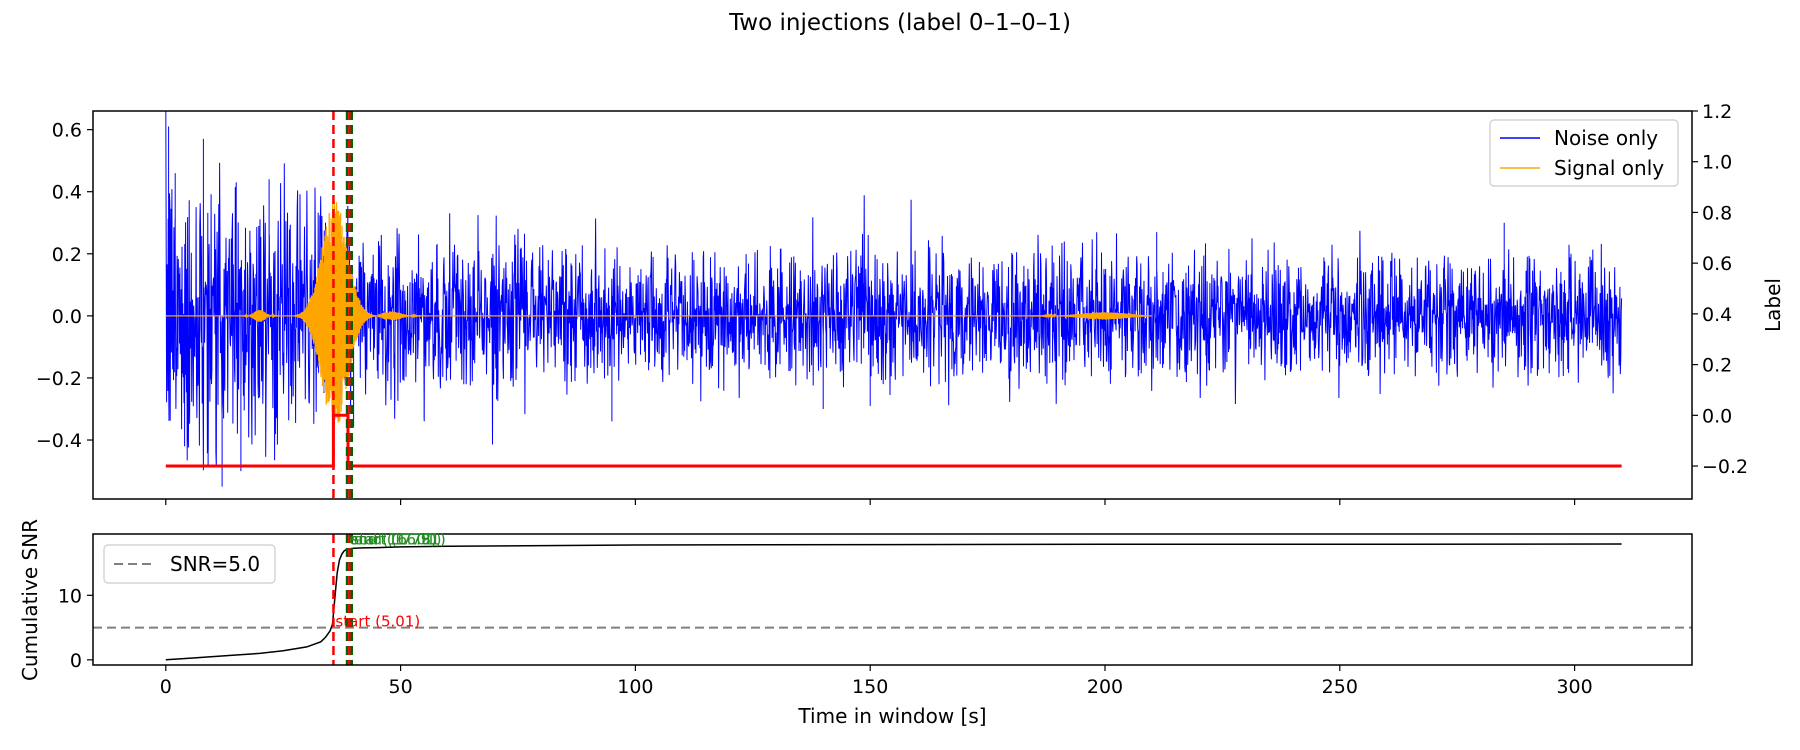  Describe the element at coordinates (1717, 264) in the screenshot. I see `top-y2-tick-label: 0.6` at that location.